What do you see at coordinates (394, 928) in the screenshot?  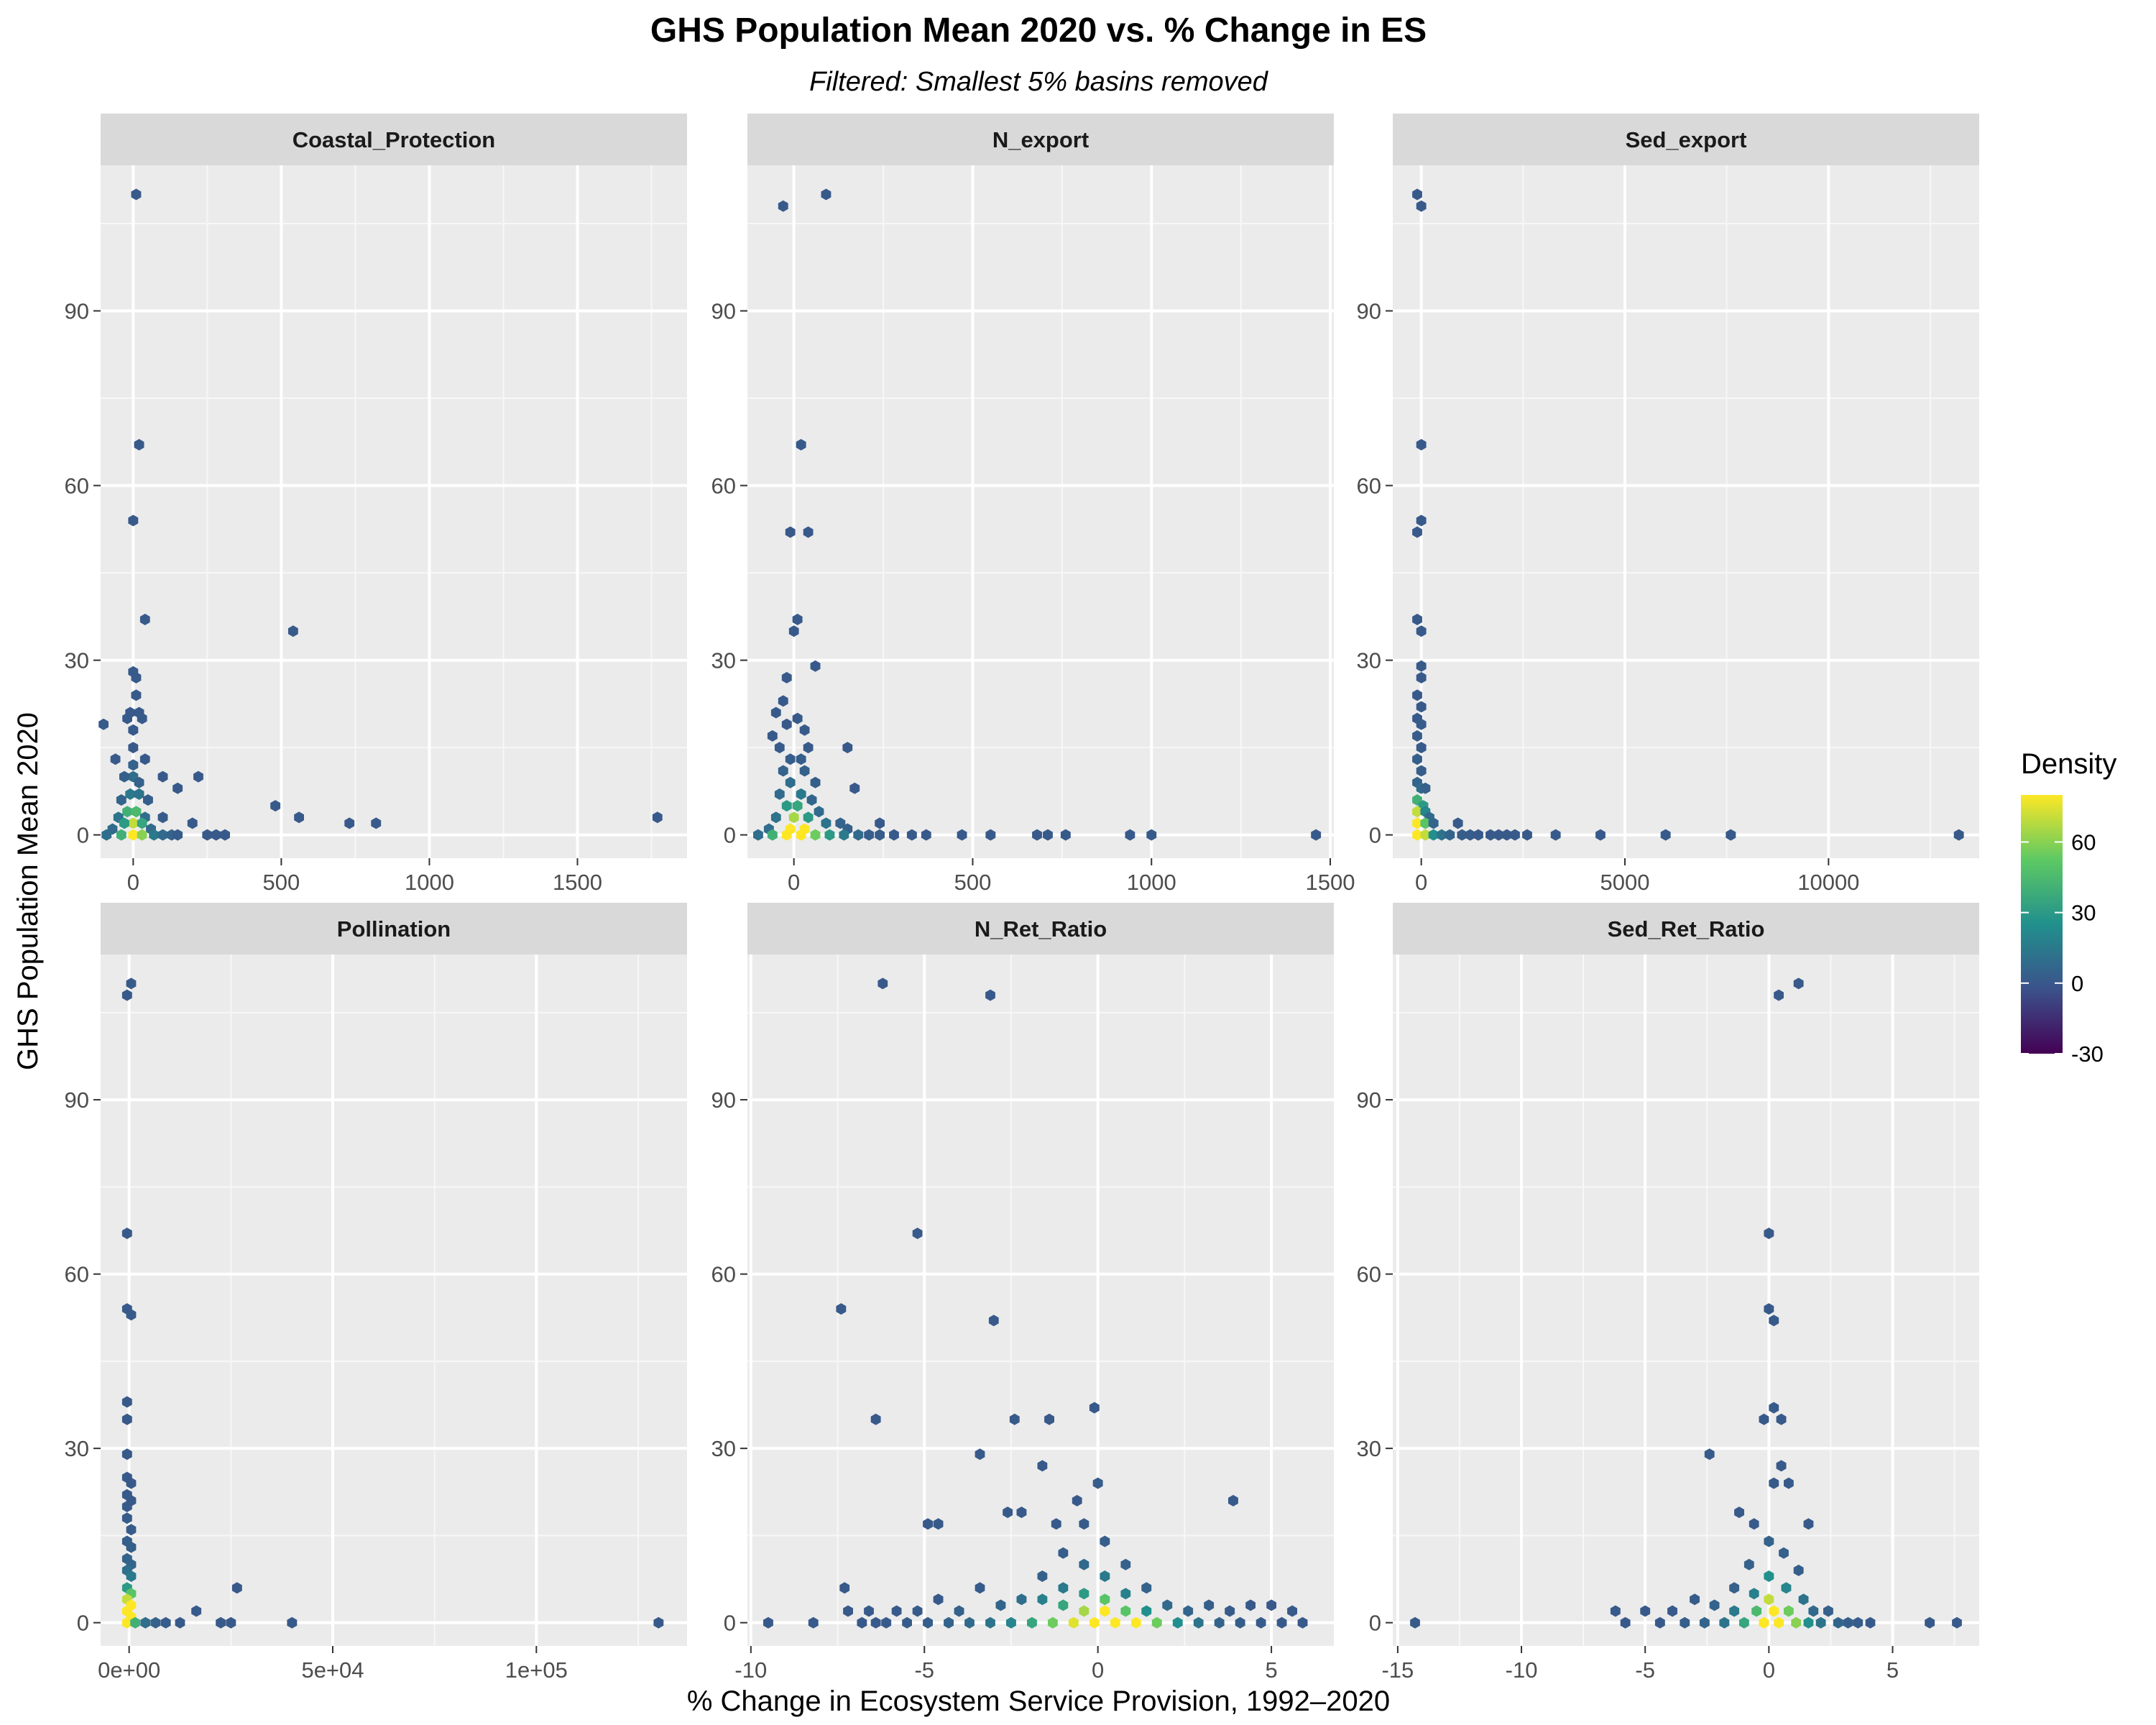 I see `facet-strip-pollination` at bounding box center [394, 928].